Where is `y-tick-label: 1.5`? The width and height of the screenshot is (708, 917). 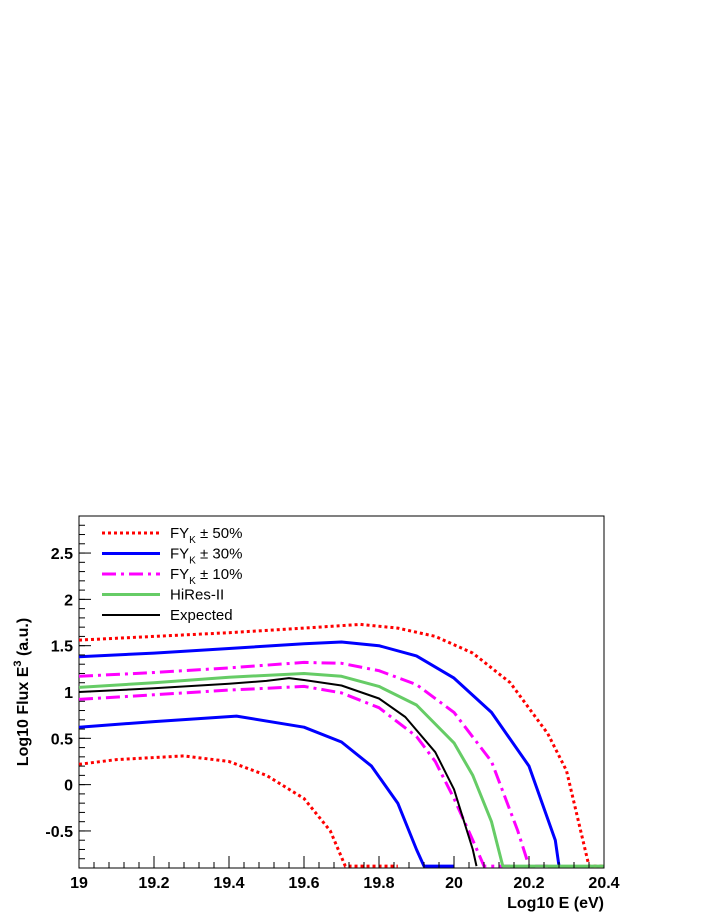 y-tick-label: 1.5 is located at coordinates (62, 647).